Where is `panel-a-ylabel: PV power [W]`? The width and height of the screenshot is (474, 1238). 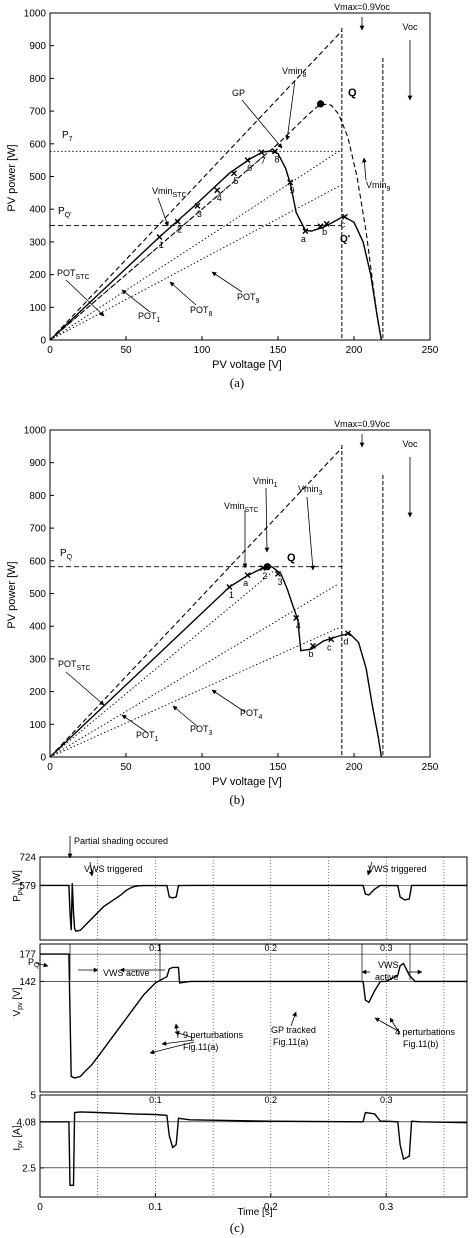 panel-a-ylabel: PV power [W] is located at coordinates (12, 177).